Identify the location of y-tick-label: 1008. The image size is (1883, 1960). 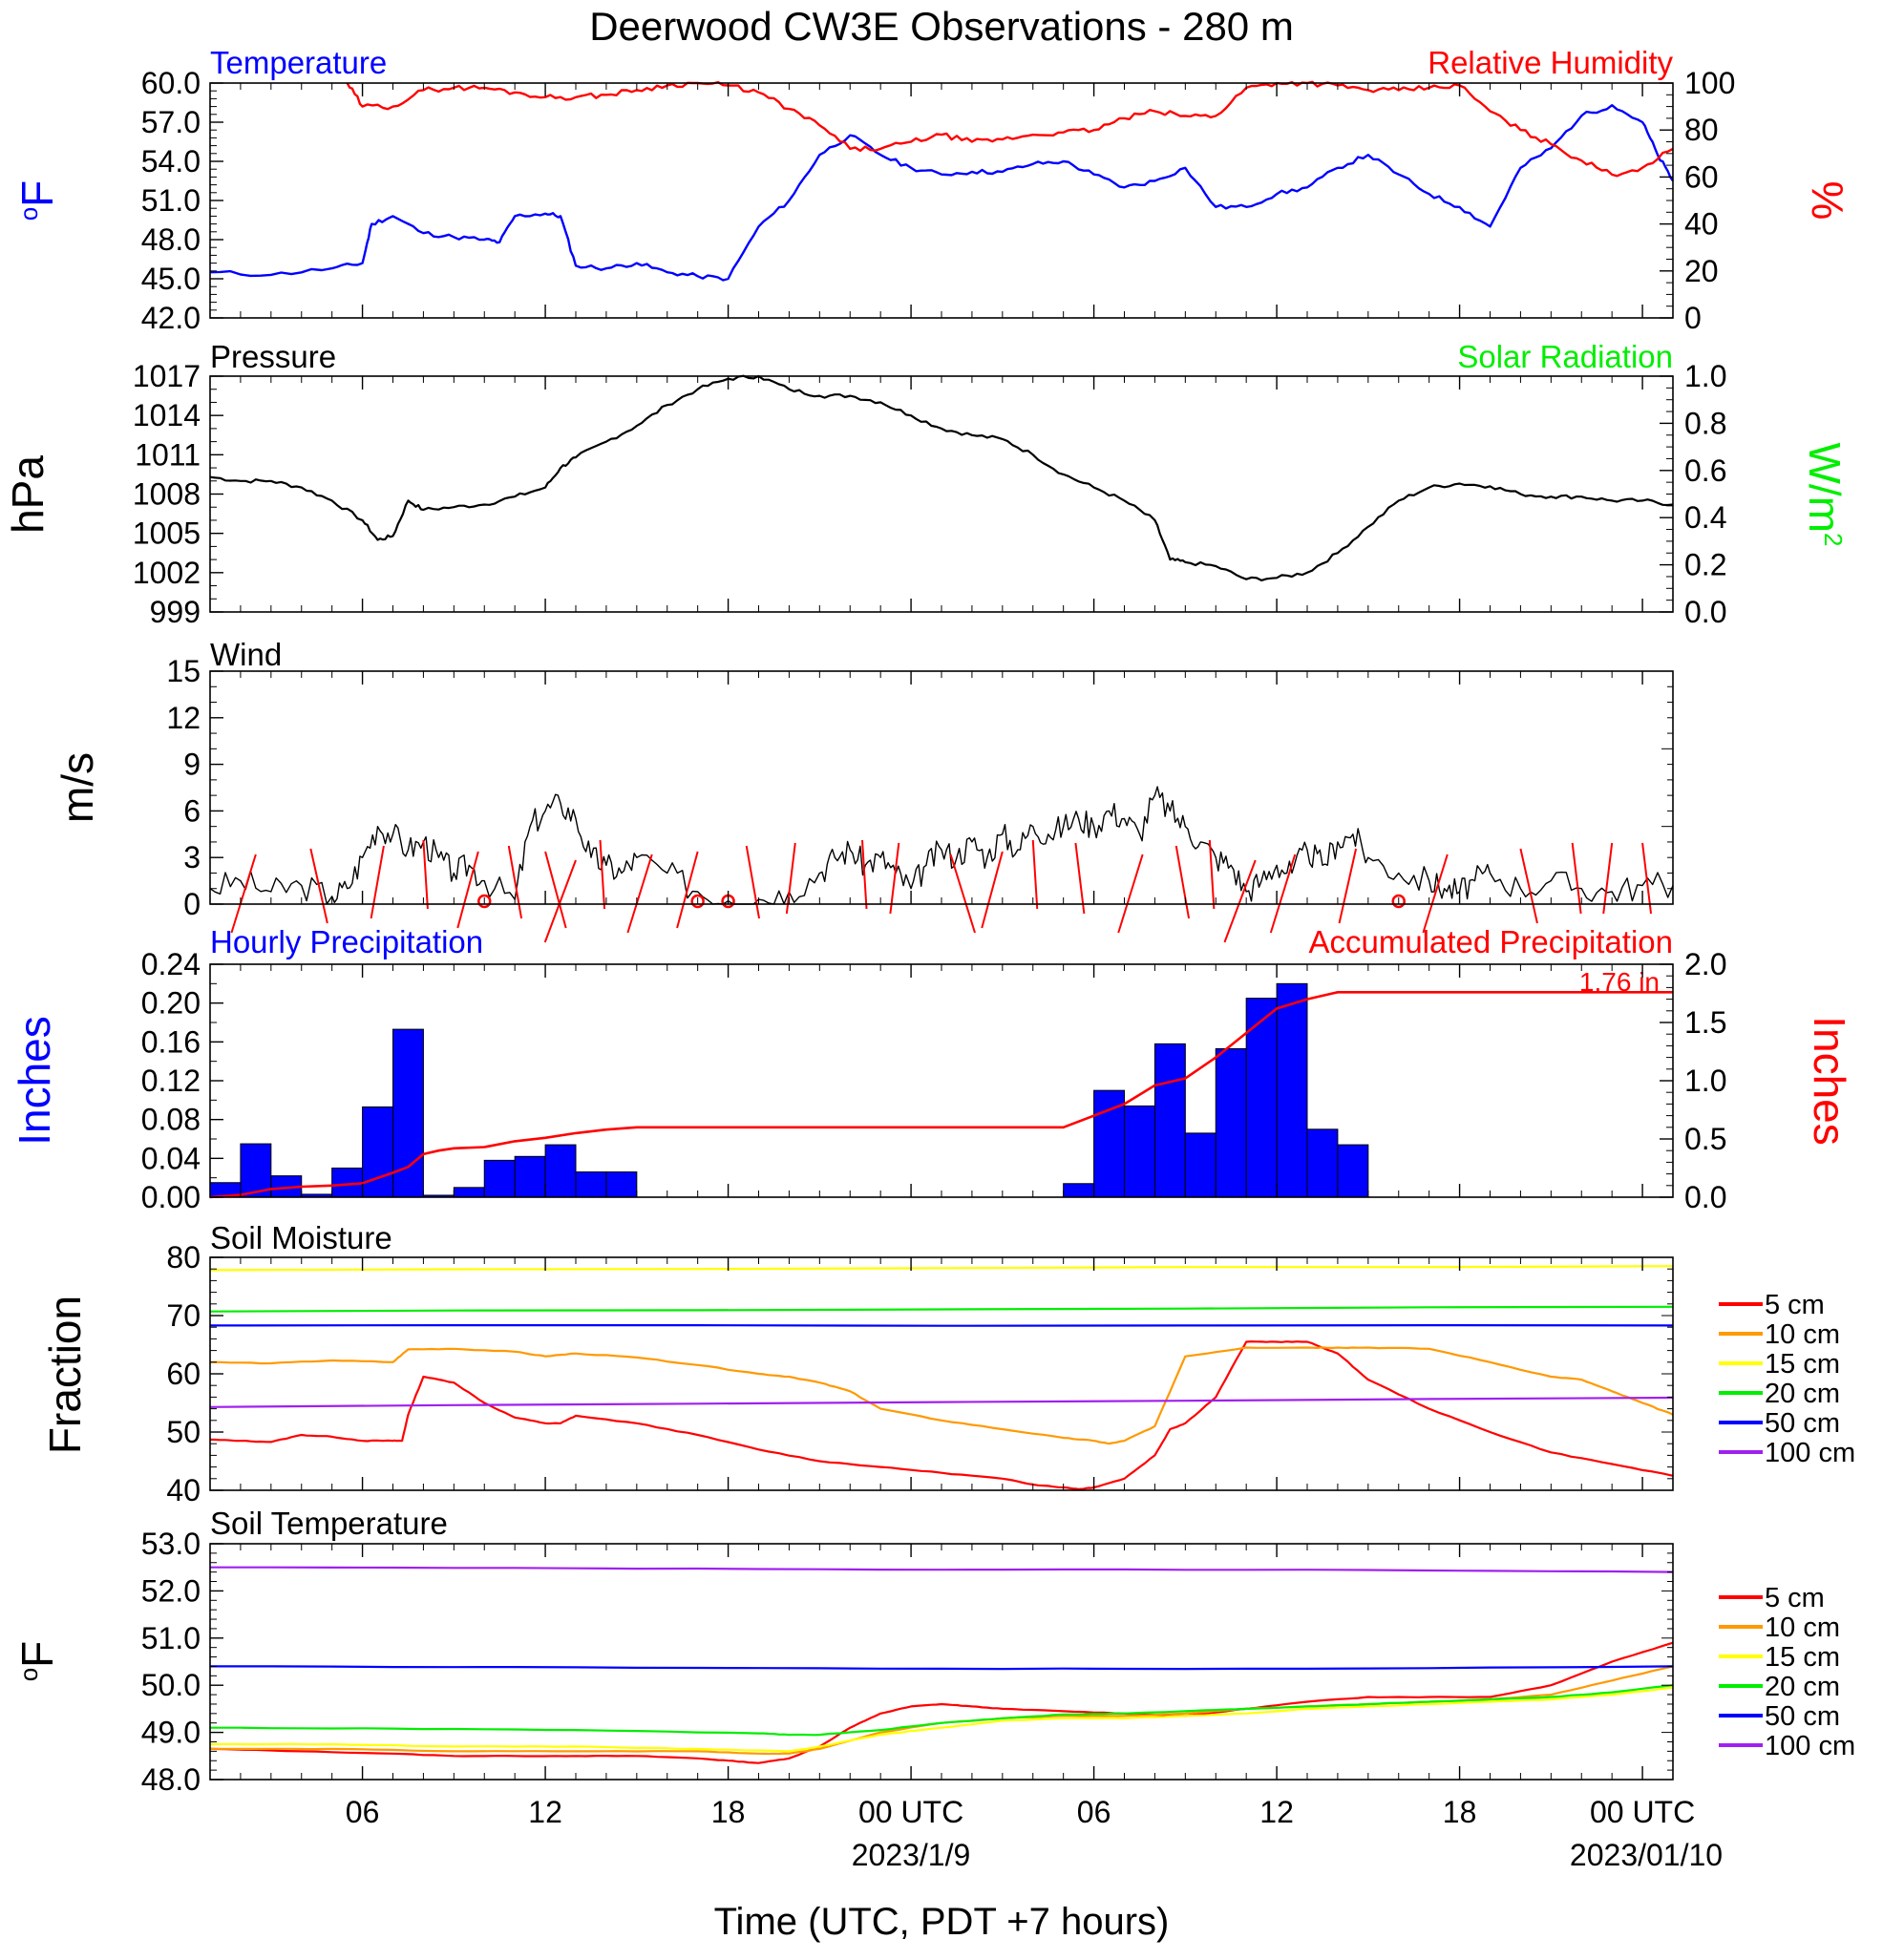
(167, 494).